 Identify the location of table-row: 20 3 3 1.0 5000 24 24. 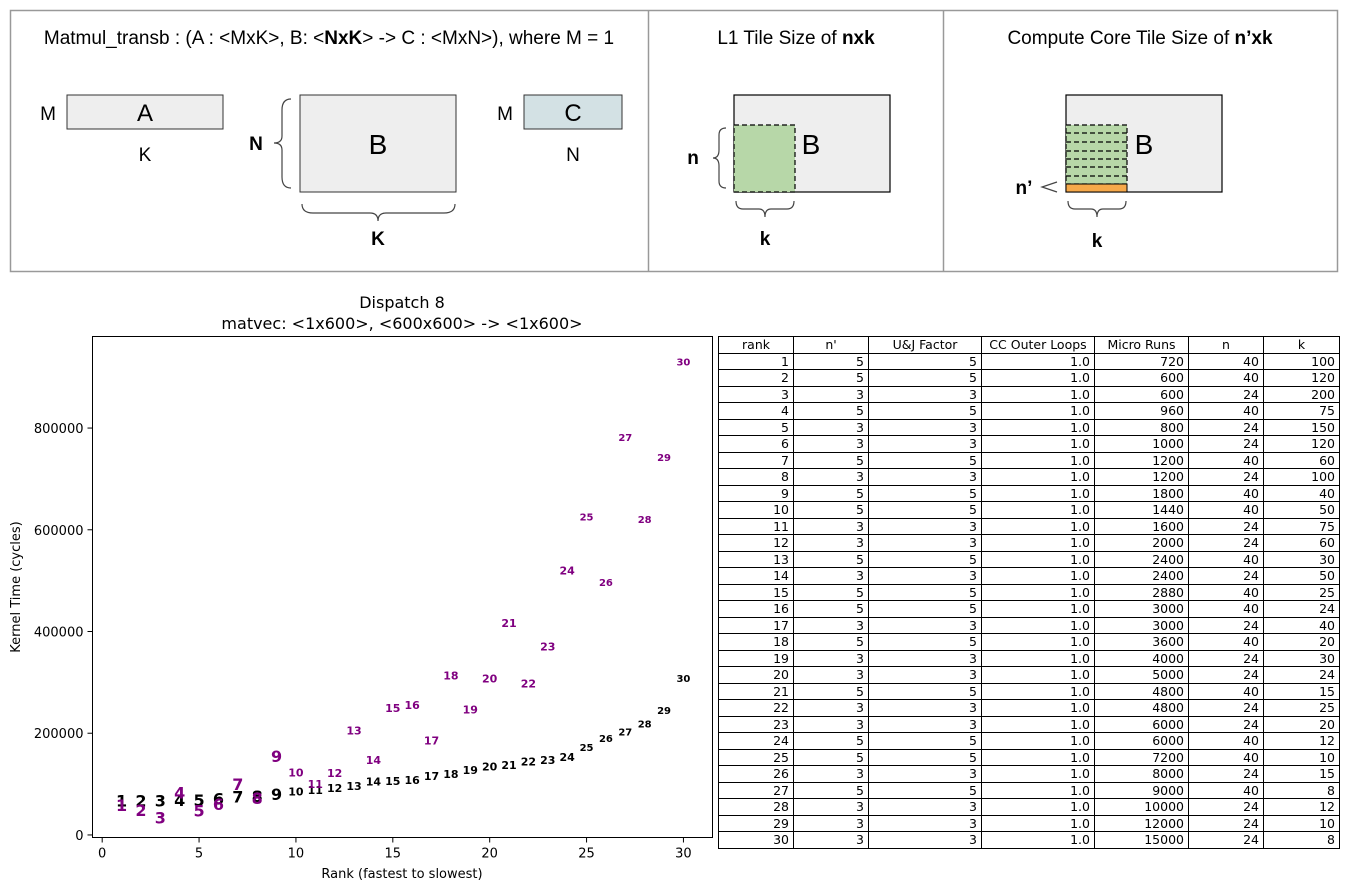
(1029, 675).